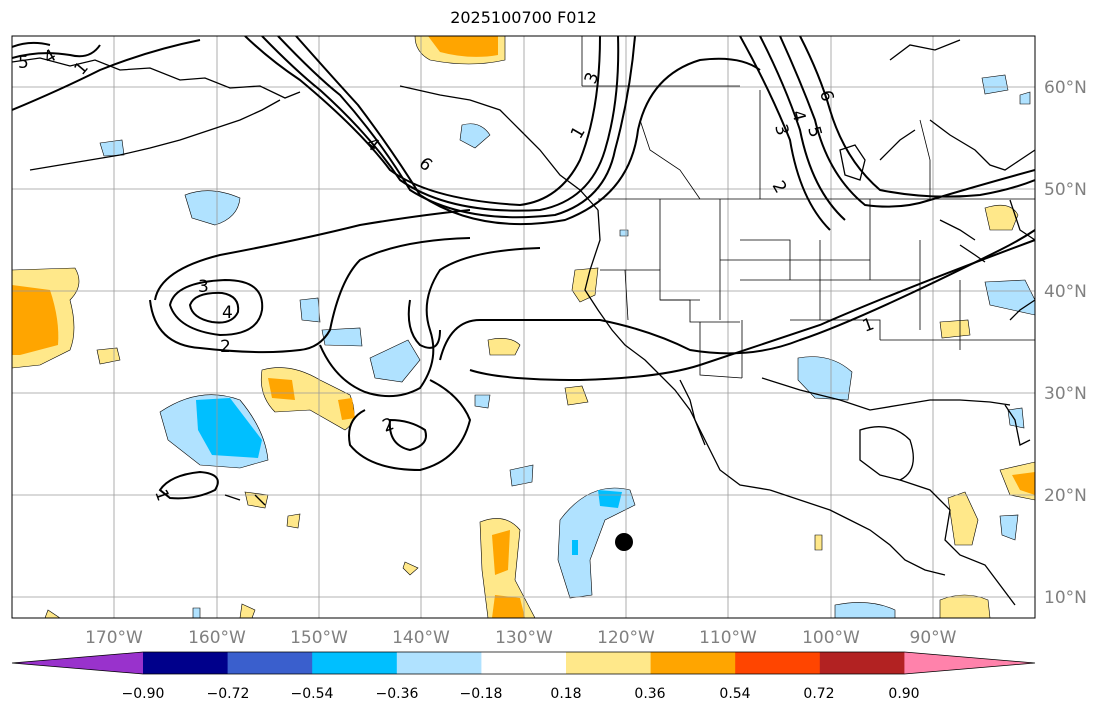  What do you see at coordinates (649, 694) in the screenshot?
I see `colorbar-tick: 0.36` at bounding box center [649, 694].